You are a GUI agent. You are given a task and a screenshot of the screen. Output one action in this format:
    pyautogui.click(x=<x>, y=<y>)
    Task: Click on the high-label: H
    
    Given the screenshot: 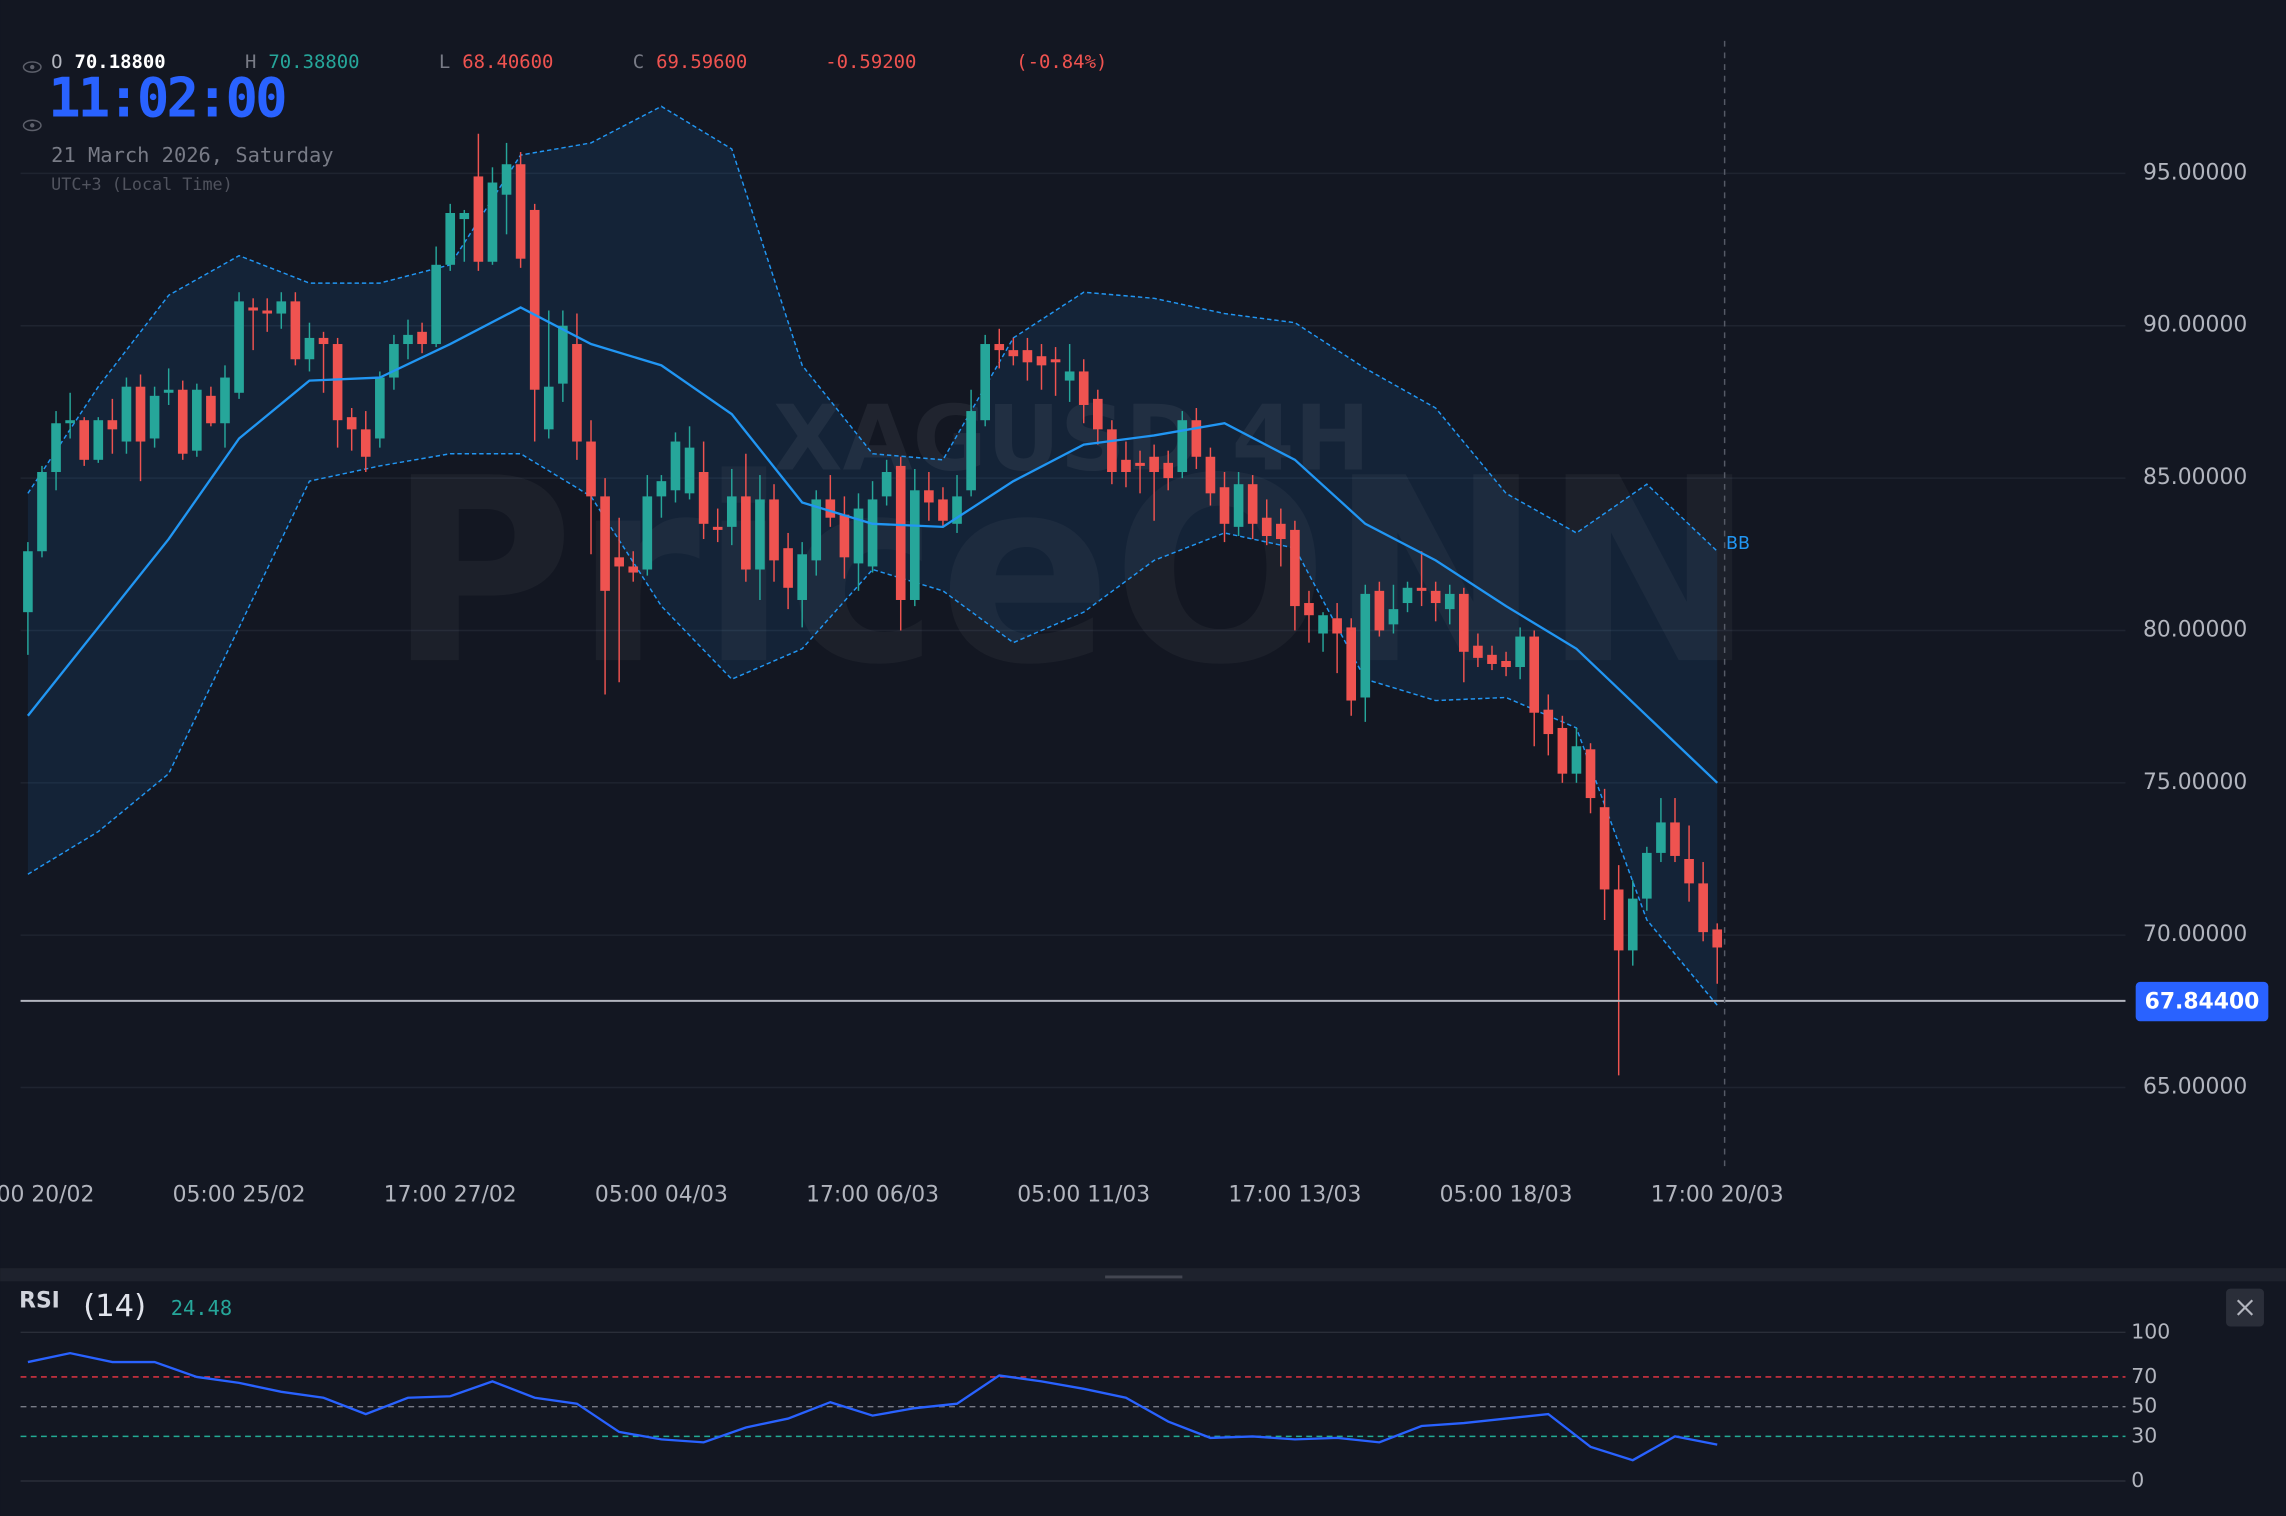 What is the action you would take?
    pyautogui.click(x=250, y=62)
    